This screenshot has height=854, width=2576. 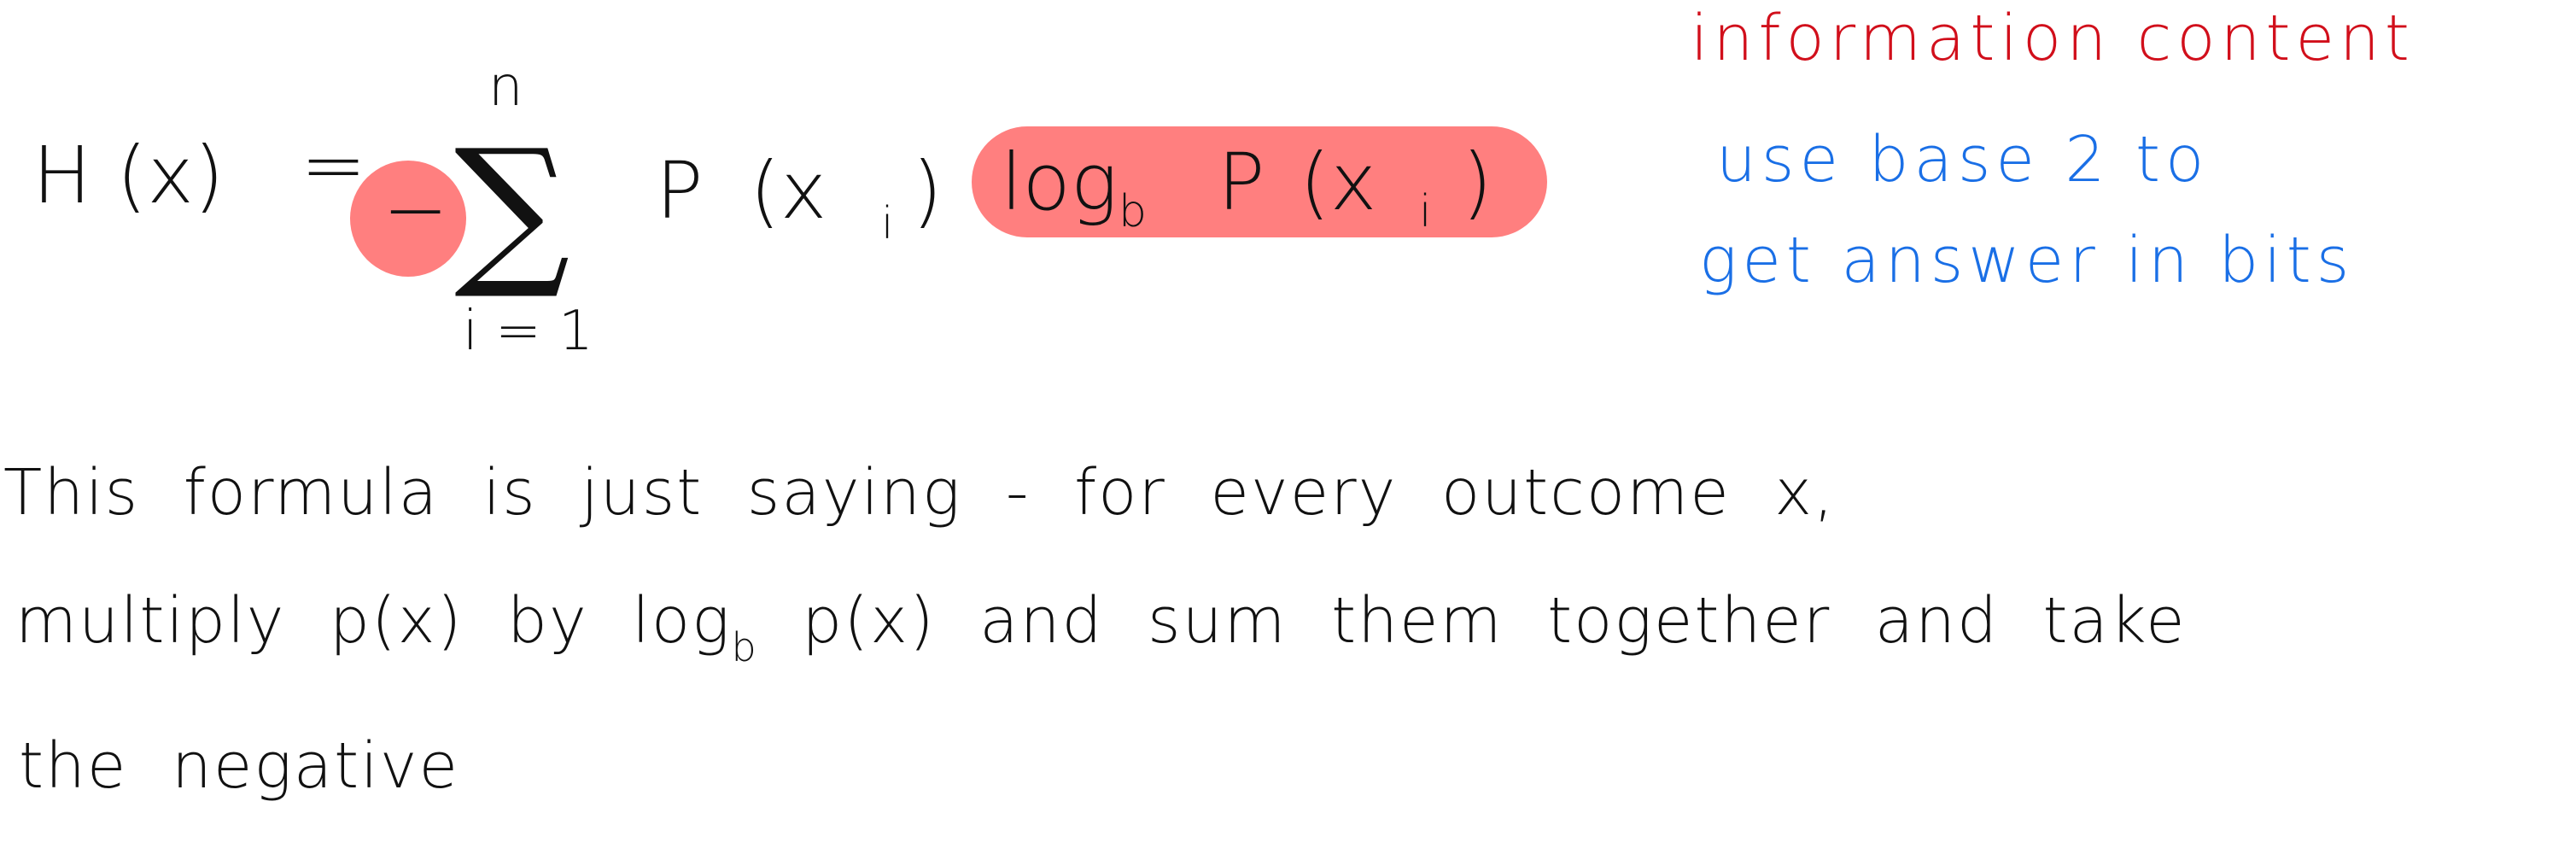 I want to click on formula-lhs: H (x), so click(x=128, y=175).